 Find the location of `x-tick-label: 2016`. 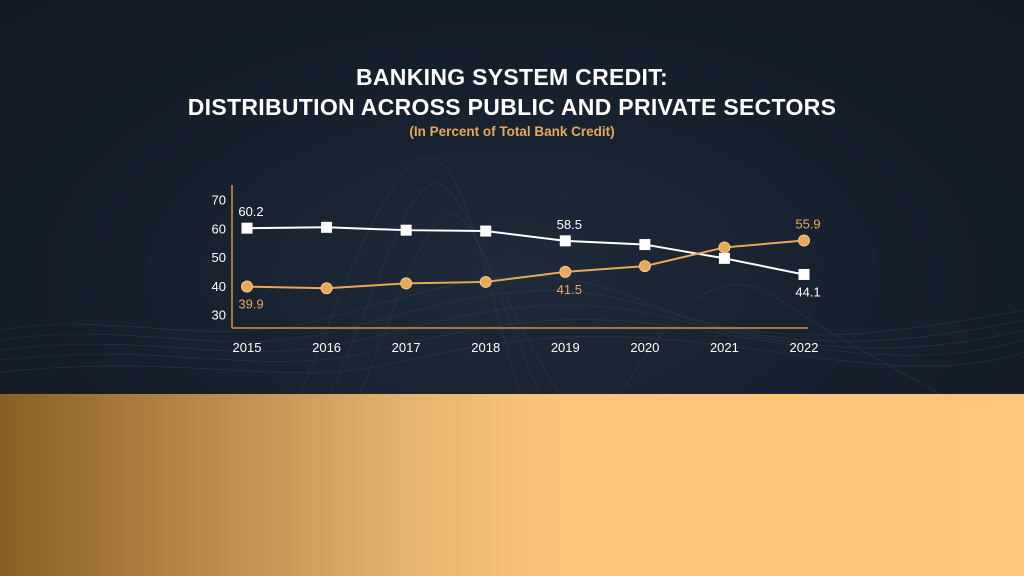

x-tick-label: 2016 is located at coordinates (326, 347).